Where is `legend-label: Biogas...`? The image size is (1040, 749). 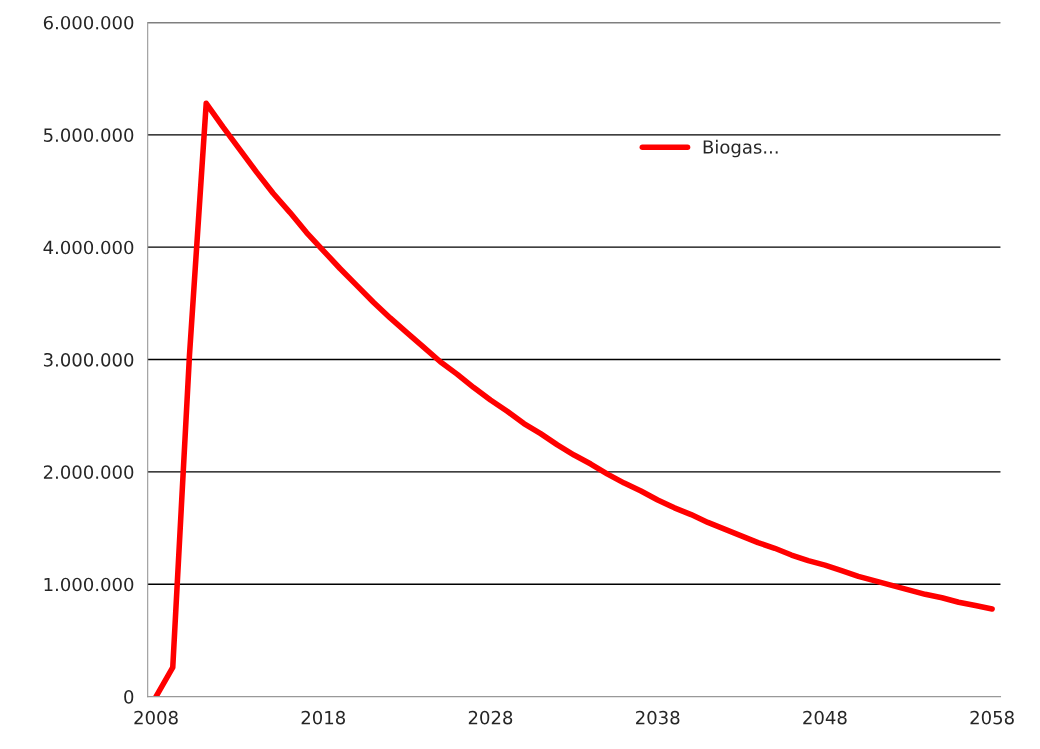
legend-label: Biogas... is located at coordinates (740, 148).